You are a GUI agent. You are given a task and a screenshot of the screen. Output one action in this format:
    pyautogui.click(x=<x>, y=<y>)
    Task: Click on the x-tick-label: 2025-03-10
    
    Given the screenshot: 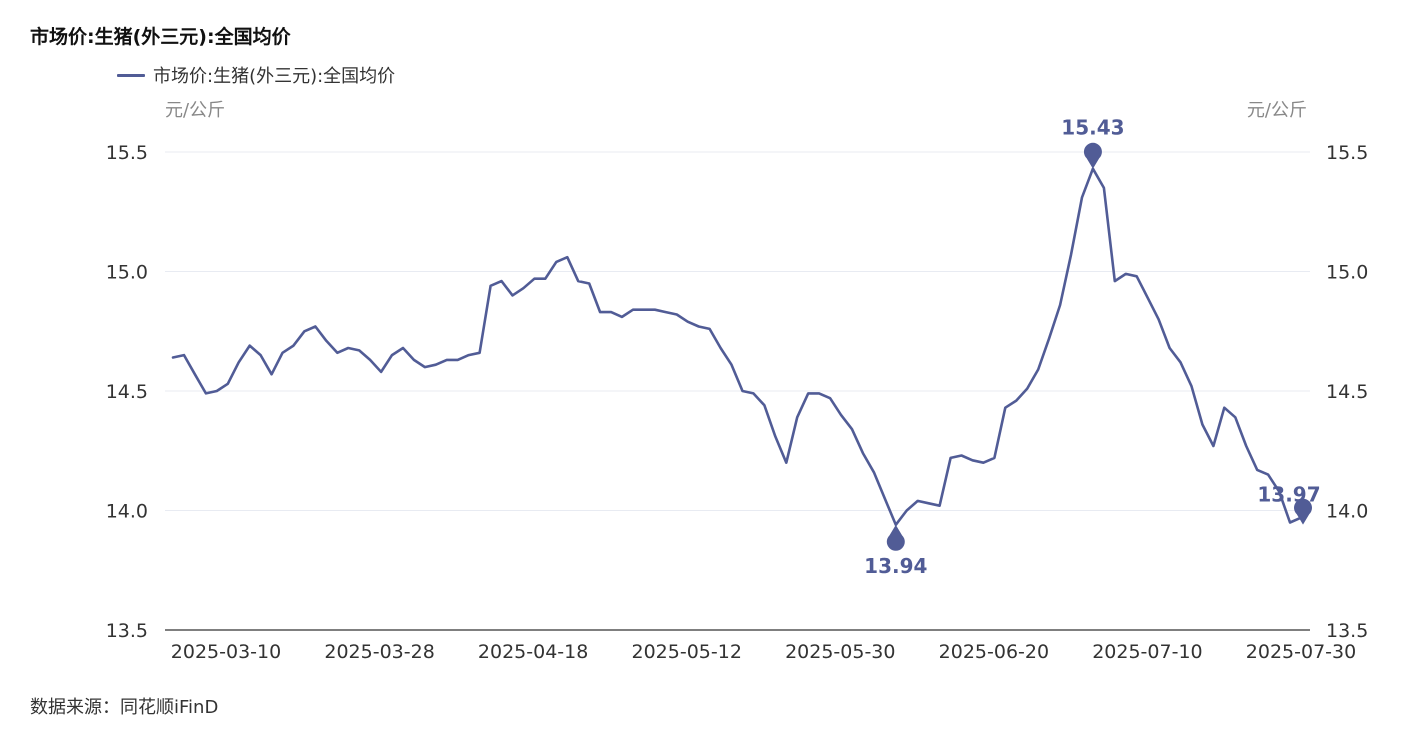 What is the action you would take?
    pyautogui.click(x=226, y=652)
    